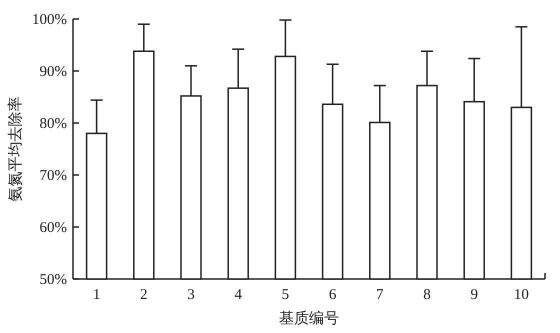 The width and height of the screenshot is (560, 333). I want to click on x-tick-label: 2, so click(144, 295).